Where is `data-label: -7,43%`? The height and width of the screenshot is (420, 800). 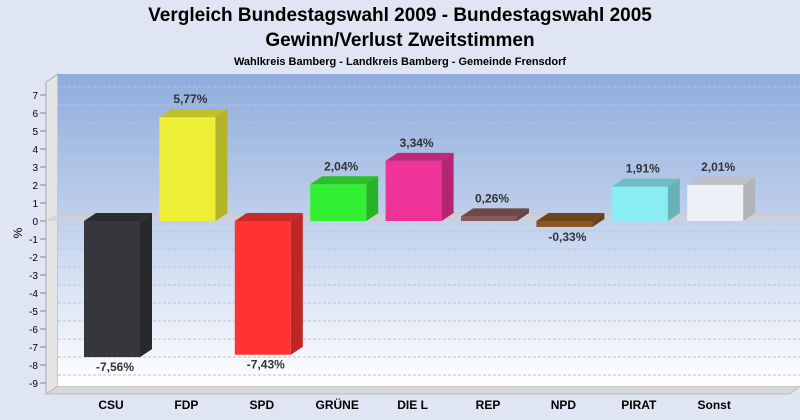
data-label: -7,43% is located at coordinates (266, 365).